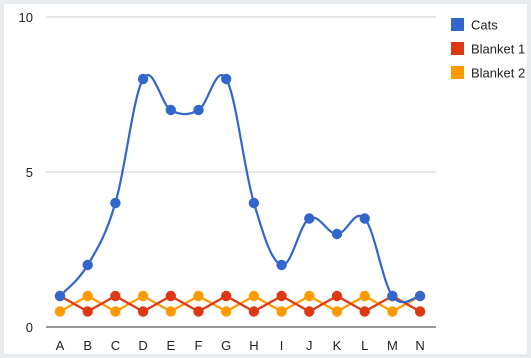 This screenshot has height=358, width=531. I want to click on x-tick-label: N, so click(419, 345).